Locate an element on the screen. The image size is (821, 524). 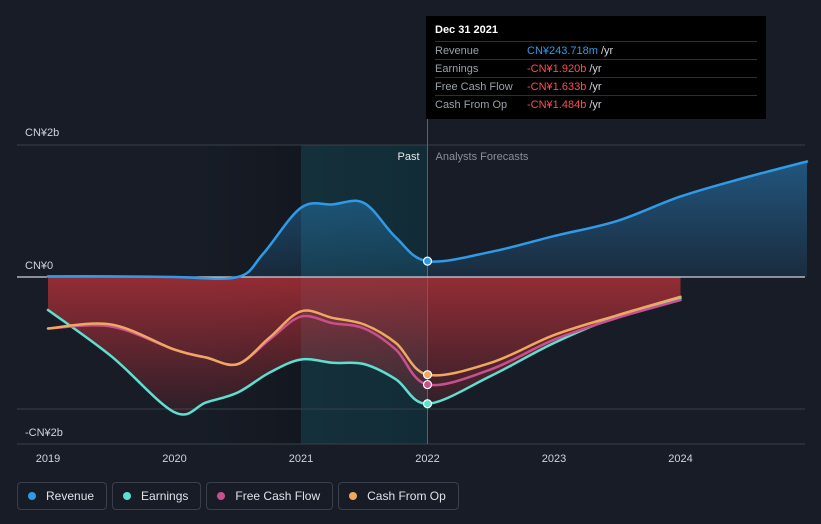
tooltip-row-free-cash-flow: Free Cash Flow -CN¥1.633b /yr is located at coordinates (596, 86).